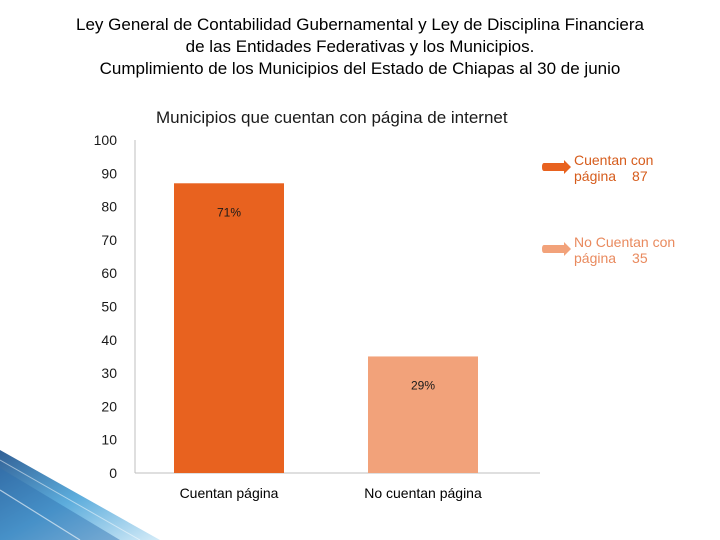  I want to click on x-tick-label: Cuentan página, so click(229, 493).